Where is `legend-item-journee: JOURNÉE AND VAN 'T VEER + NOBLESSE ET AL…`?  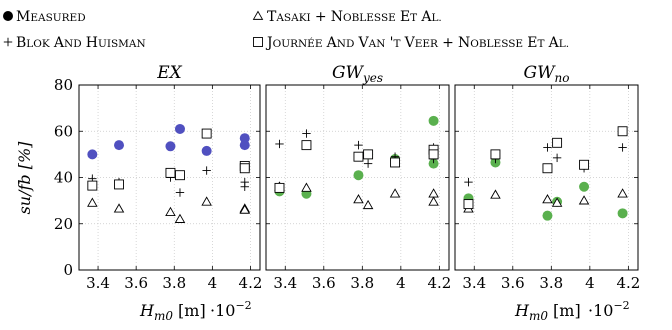 legend-item-journee: JOURNÉE AND VAN 'T VEER + NOBLESSE ET AL… is located at coordinates (411, 43).